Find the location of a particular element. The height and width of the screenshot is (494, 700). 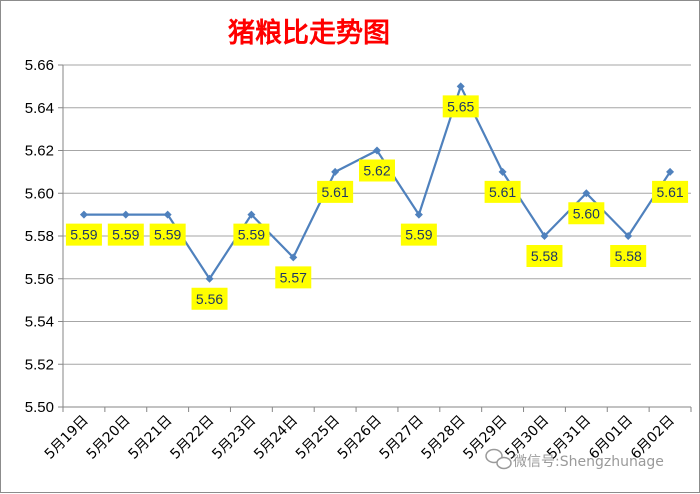

x-tick-label: 5月26日 is located at coordinates (360, 438).